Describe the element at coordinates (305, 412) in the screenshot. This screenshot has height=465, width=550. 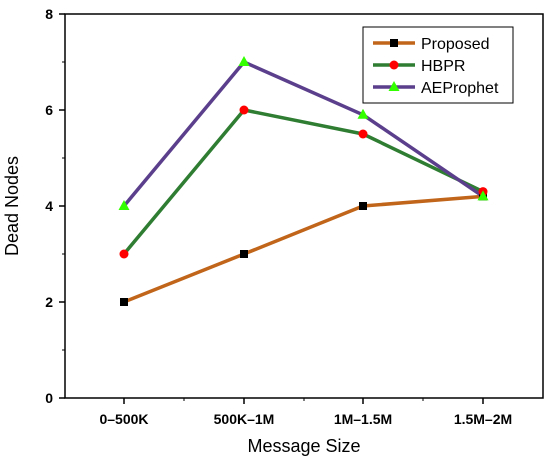
I see `x-axis: 0–500K 500K–1M 1M–1.5M 1.5M–2M` at that location.